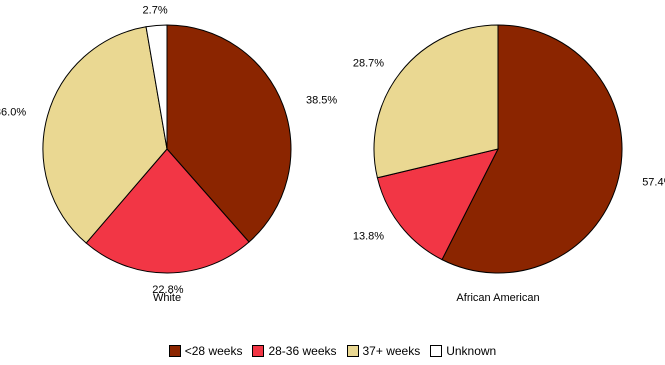 This screenshot has width=665, height=365. I want to click on legend-item: 37+ weeks, so click(383, 351).